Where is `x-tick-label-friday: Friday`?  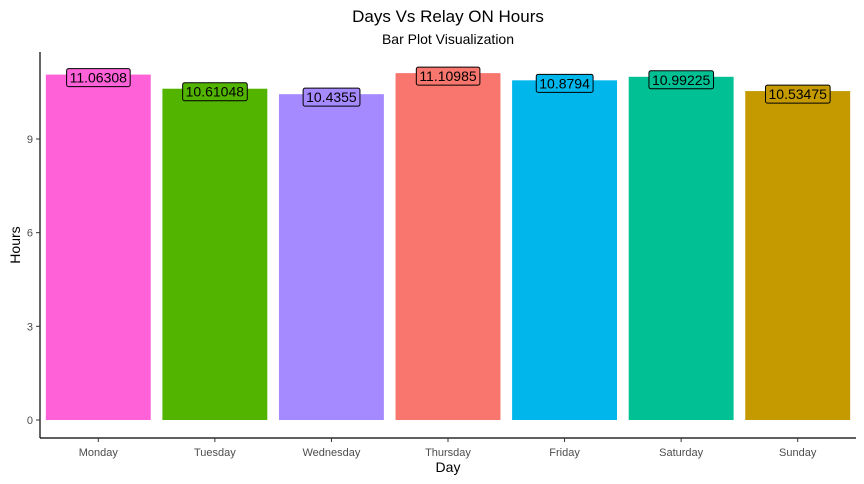
x-tick-label-friday: Friday is located at coordinates (564, 453).